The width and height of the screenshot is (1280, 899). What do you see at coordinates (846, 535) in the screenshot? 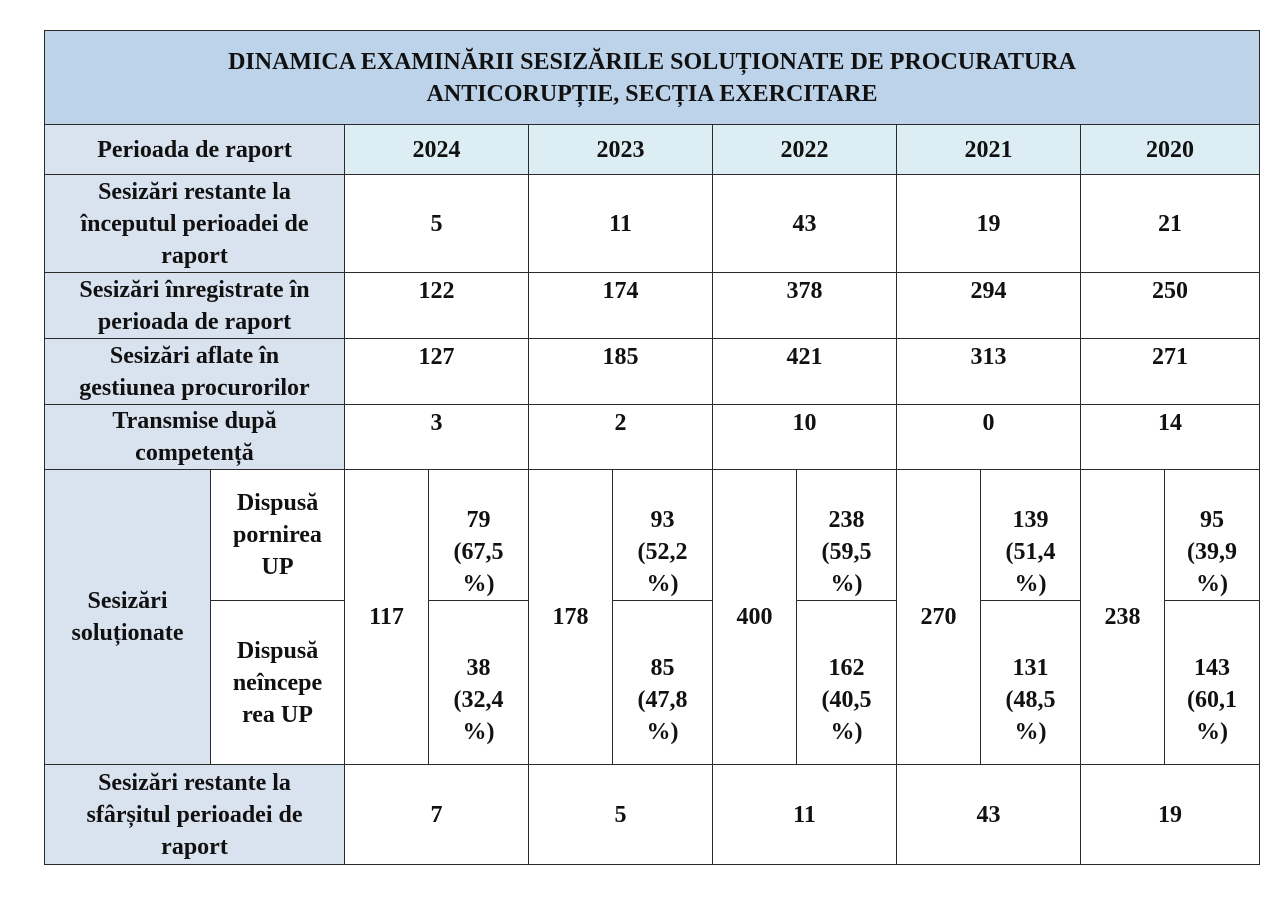
I see `pornire-value: 238 (59,5%)` at bounding box center [846, 535].